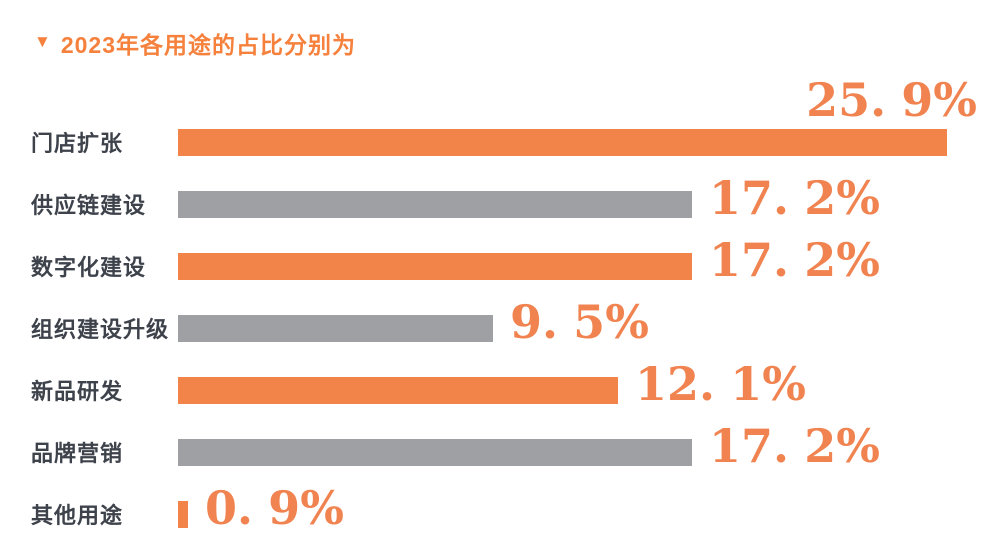 Image resolution: width=1000 pixels, height=558 pixels. I want to click on chart-row: 品牌营销 17. 2%, so click(500, 452).